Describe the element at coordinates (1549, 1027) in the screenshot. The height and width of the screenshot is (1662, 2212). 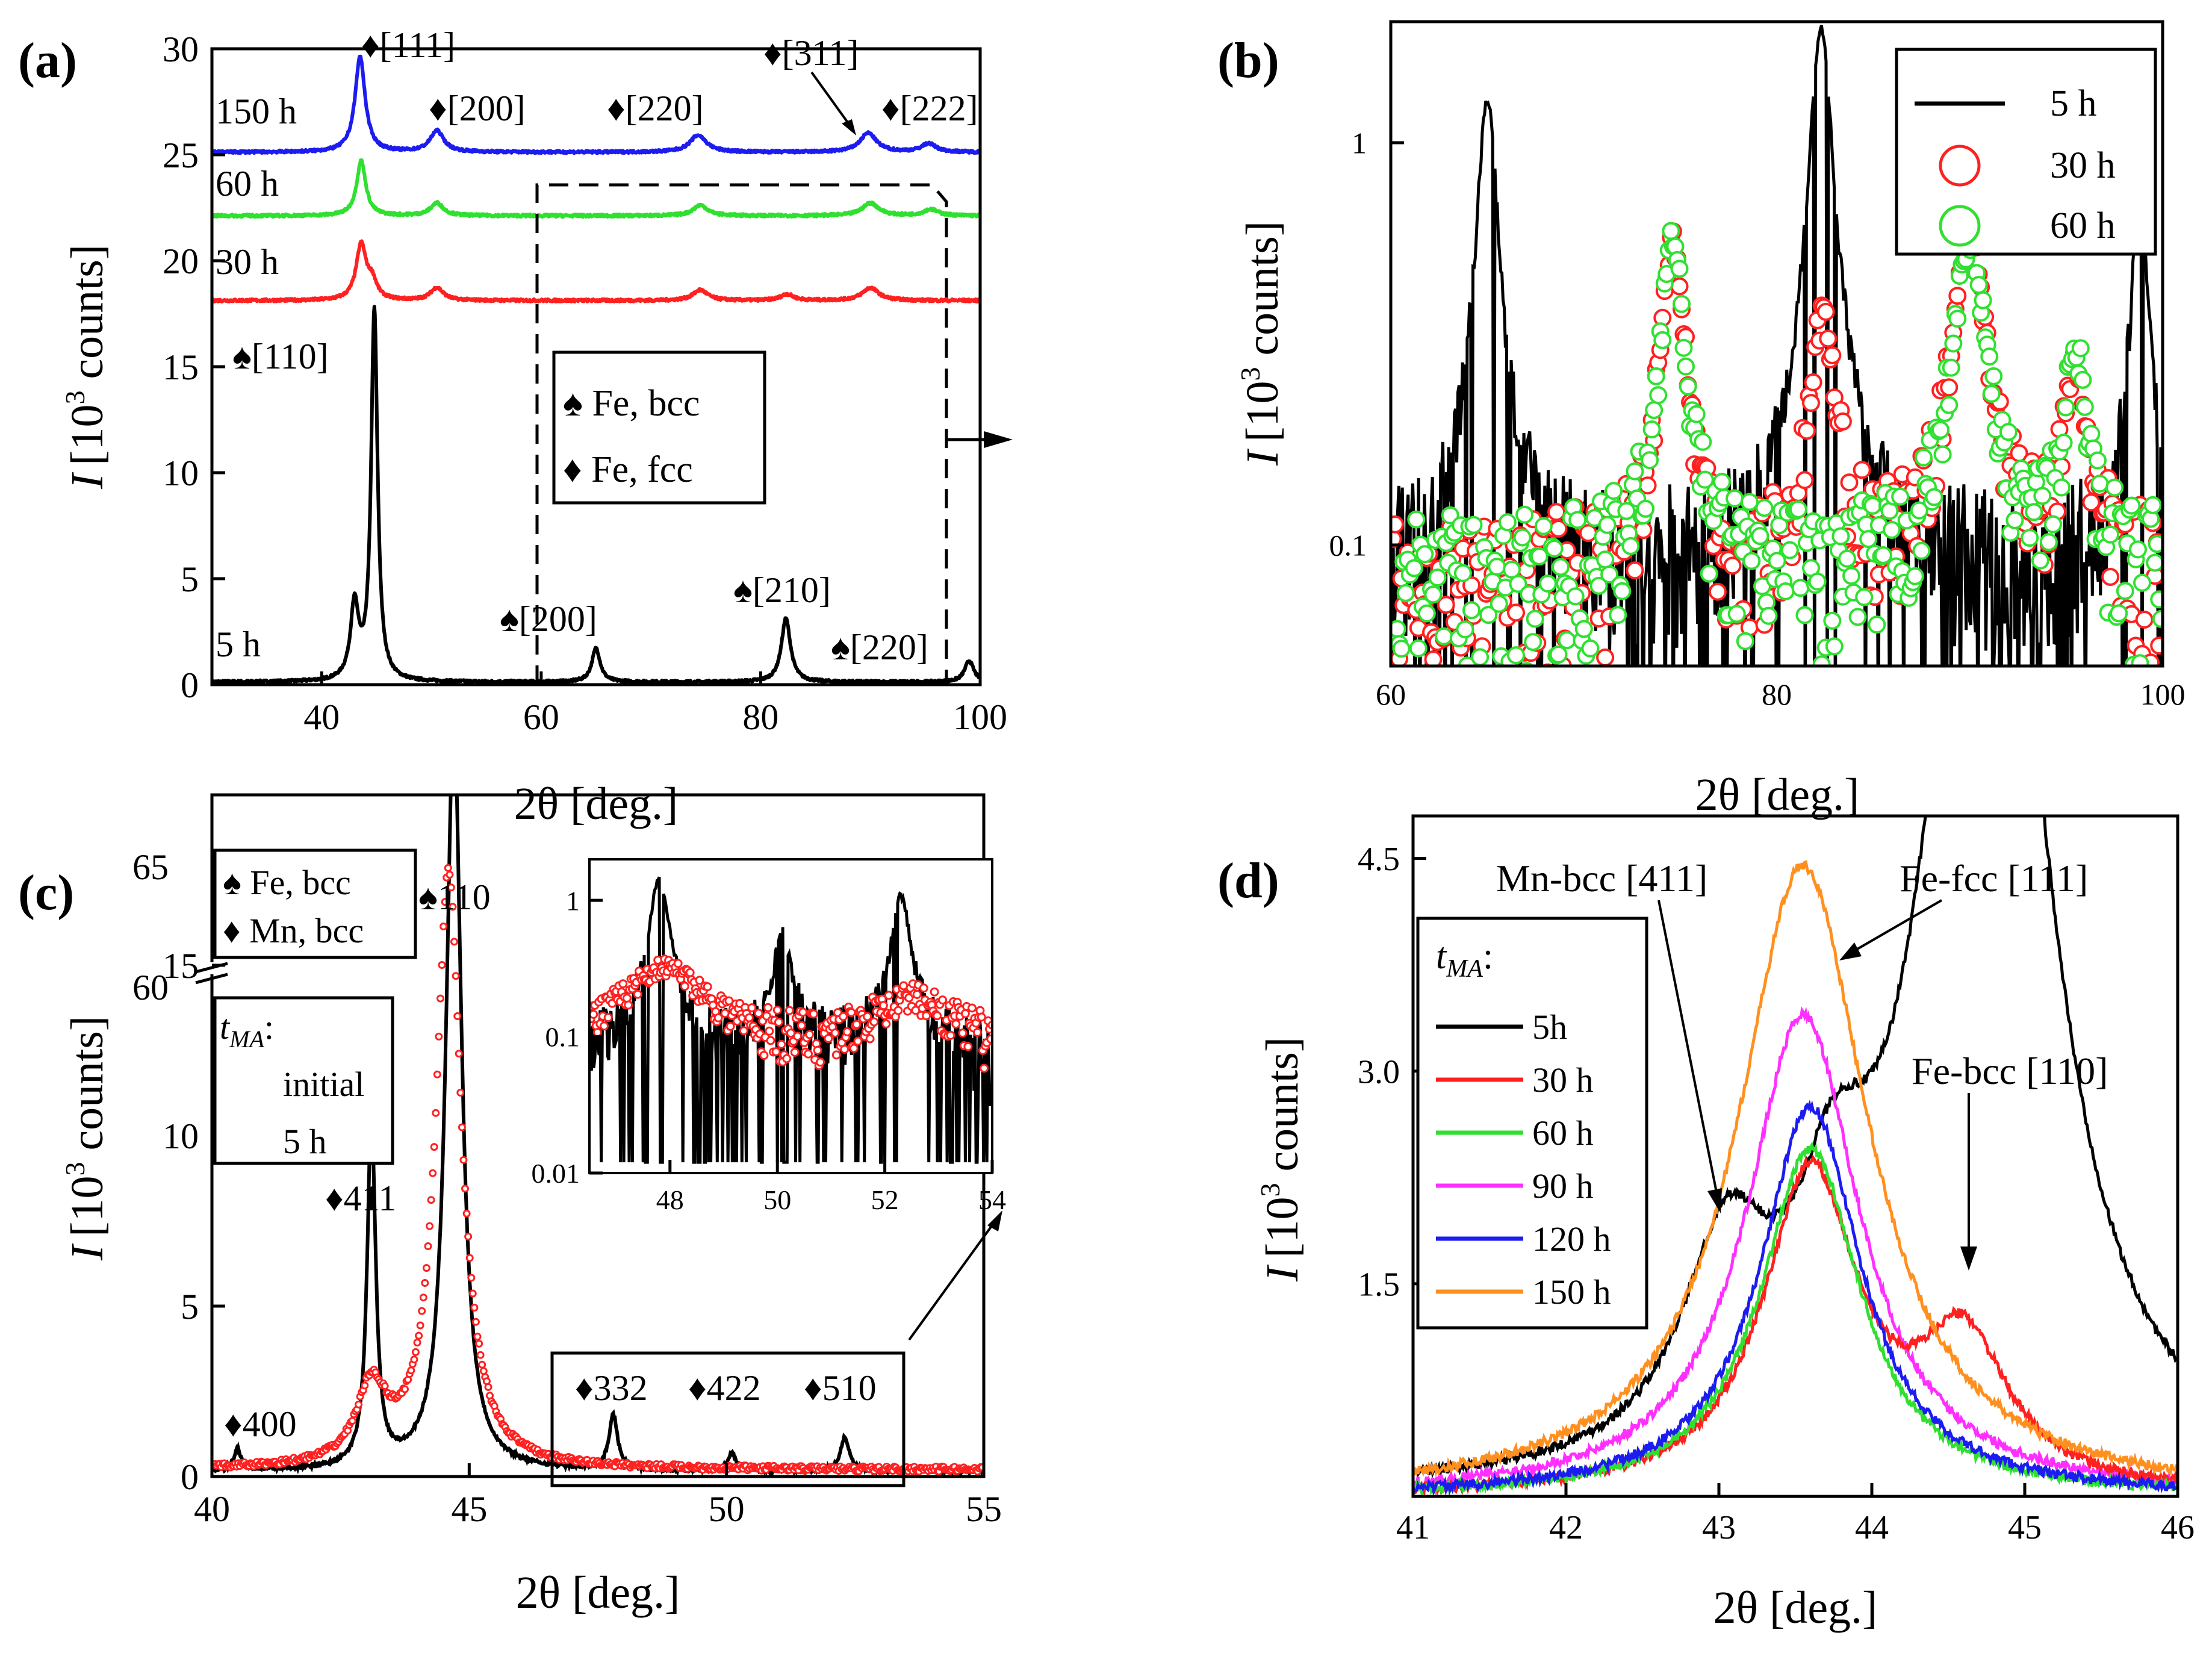
I see `legend-label: 5h` at that location.